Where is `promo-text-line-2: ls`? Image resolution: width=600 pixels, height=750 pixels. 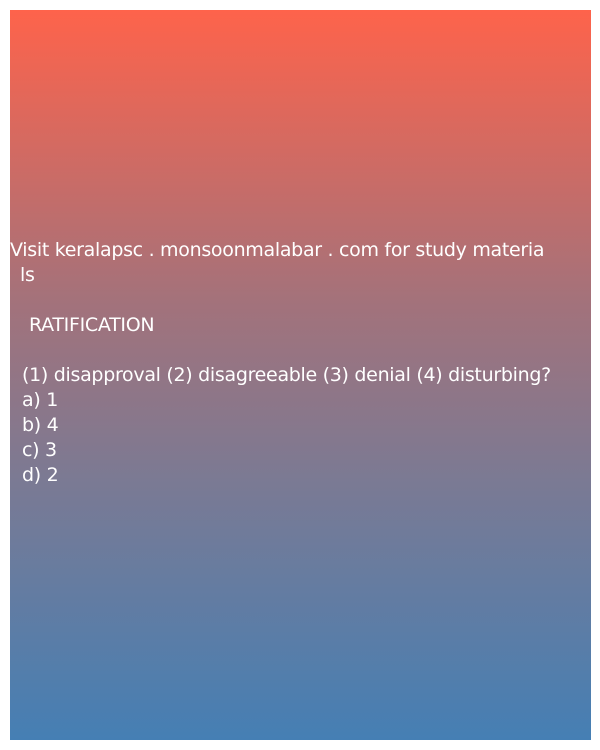 promo-text-line-2: ls is located at coordinates (27, 275).